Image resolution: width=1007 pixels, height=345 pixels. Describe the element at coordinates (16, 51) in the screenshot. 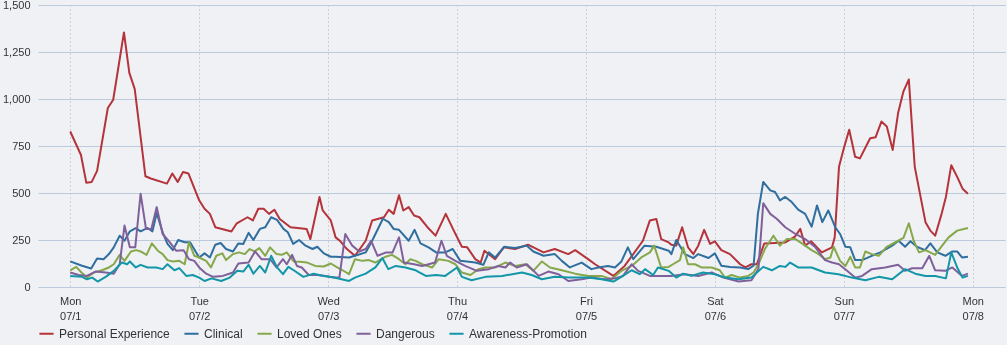

I see `y-tick-label: 1,250` at that location.